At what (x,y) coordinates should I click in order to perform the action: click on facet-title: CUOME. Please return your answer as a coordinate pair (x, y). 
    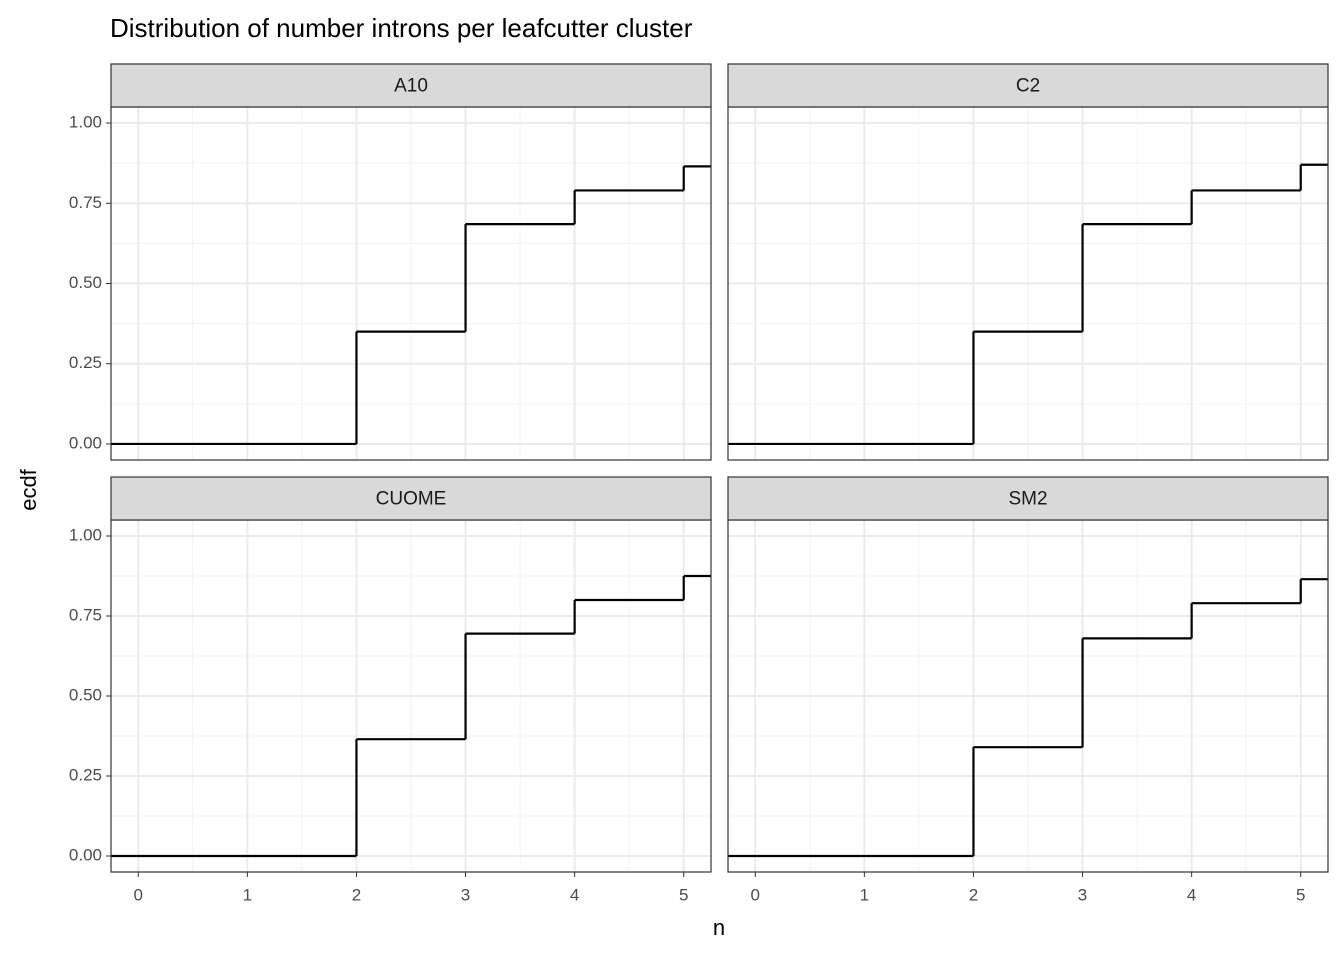
    Looking at the image, I should click on (411, 499).